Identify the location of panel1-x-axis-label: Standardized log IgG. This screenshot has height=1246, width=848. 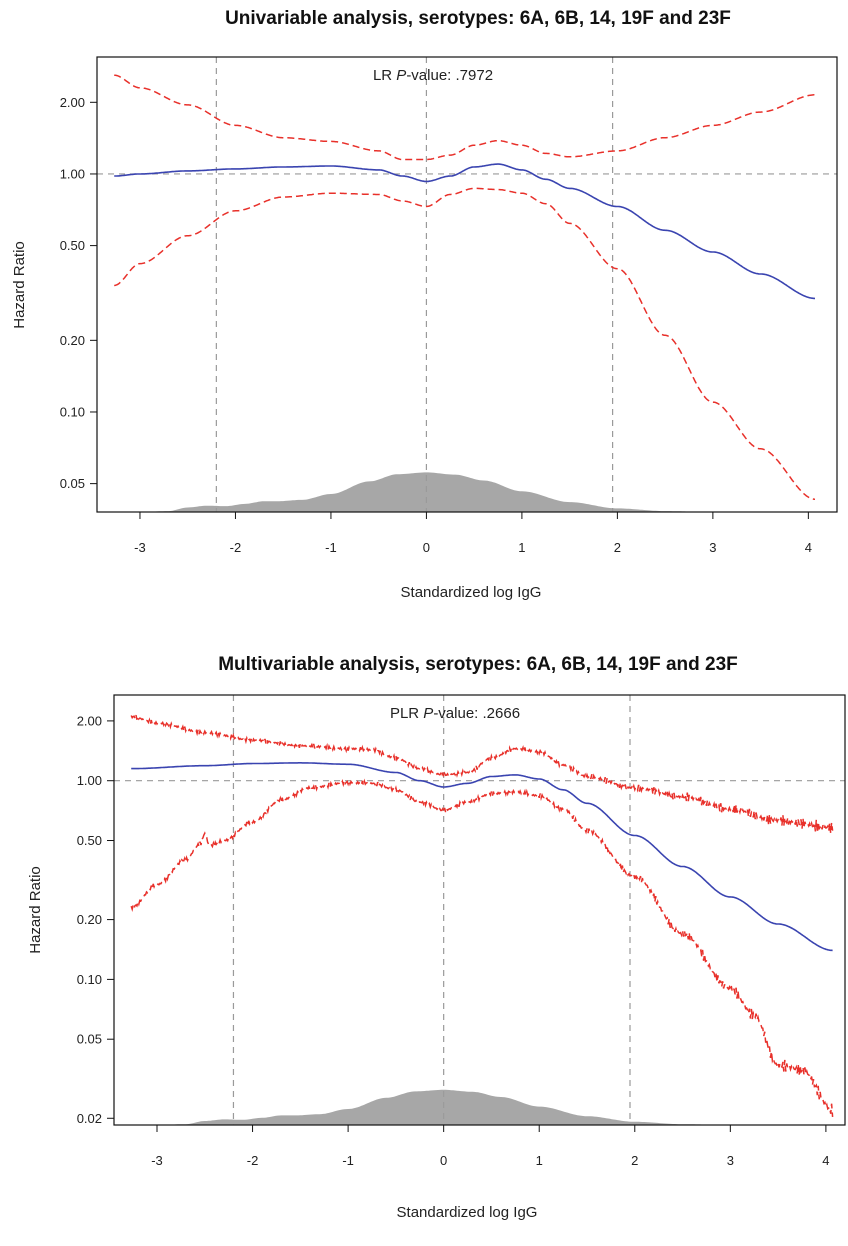
(471, 592).